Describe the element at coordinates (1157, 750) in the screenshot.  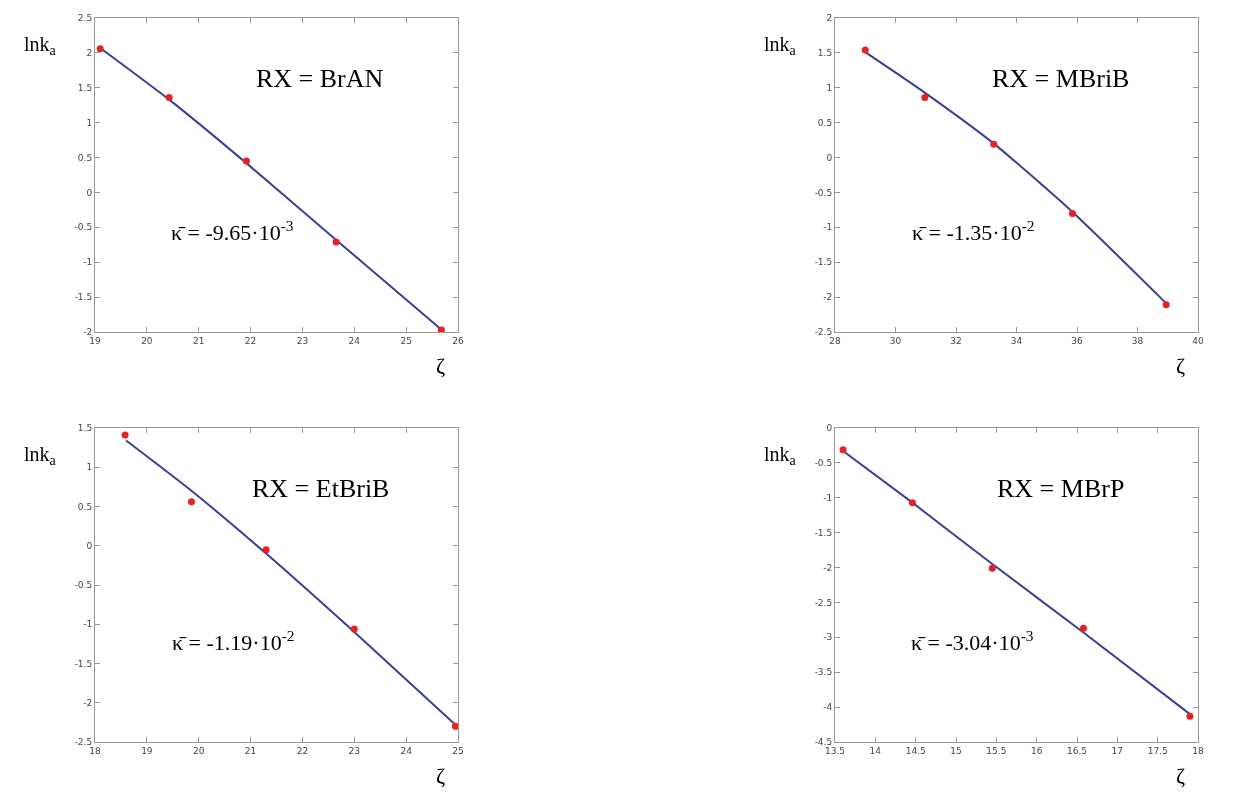
I see `x-tick-label: 17.5` at that location.